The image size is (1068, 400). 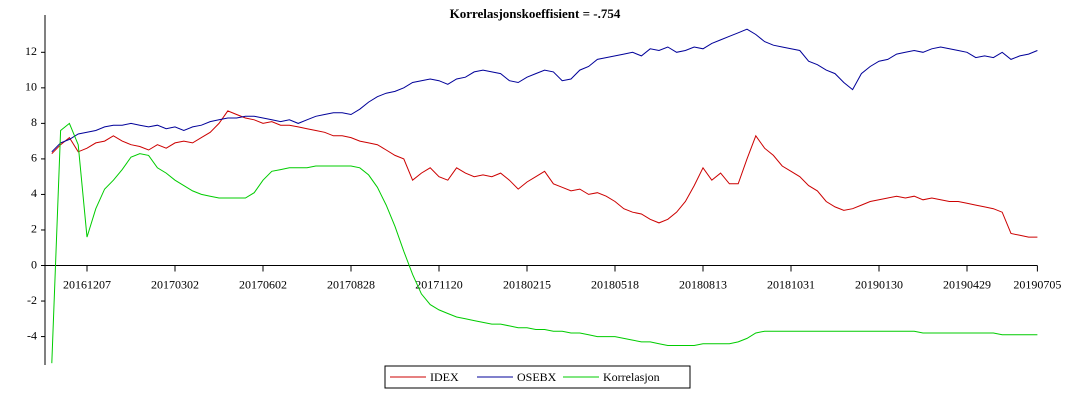 What do you see at coordinates (34, 122) in the screenshot?
I see `y-tick-label: 8` at bounding box center [34, 122].